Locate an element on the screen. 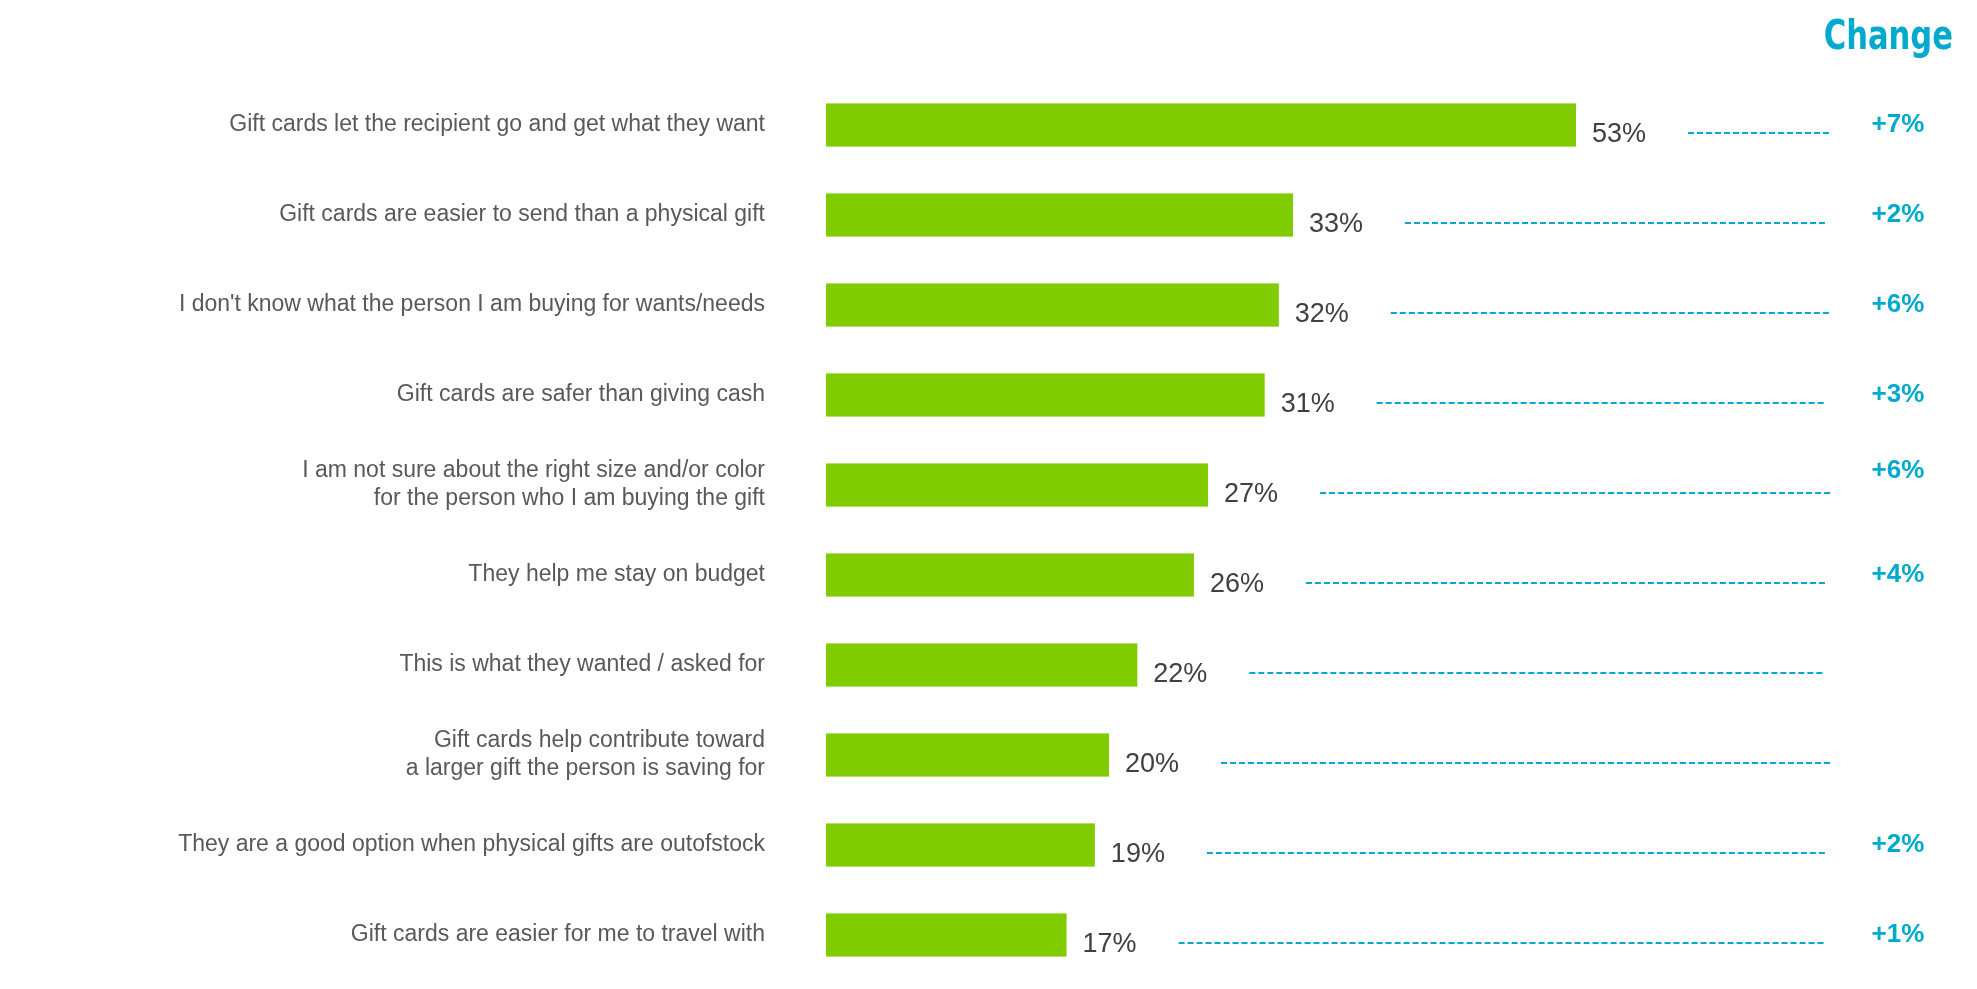  data-label: 27% is located at coordinates (1251, 493).